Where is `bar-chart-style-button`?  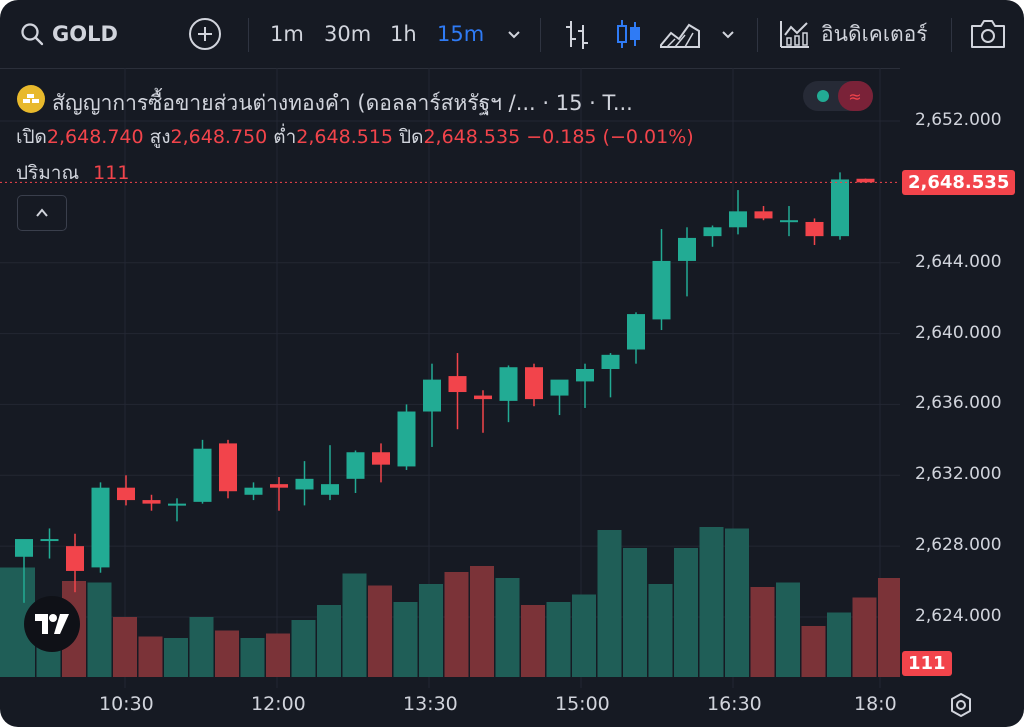 bar-chart-style-button is located at coordinates (577, 34).